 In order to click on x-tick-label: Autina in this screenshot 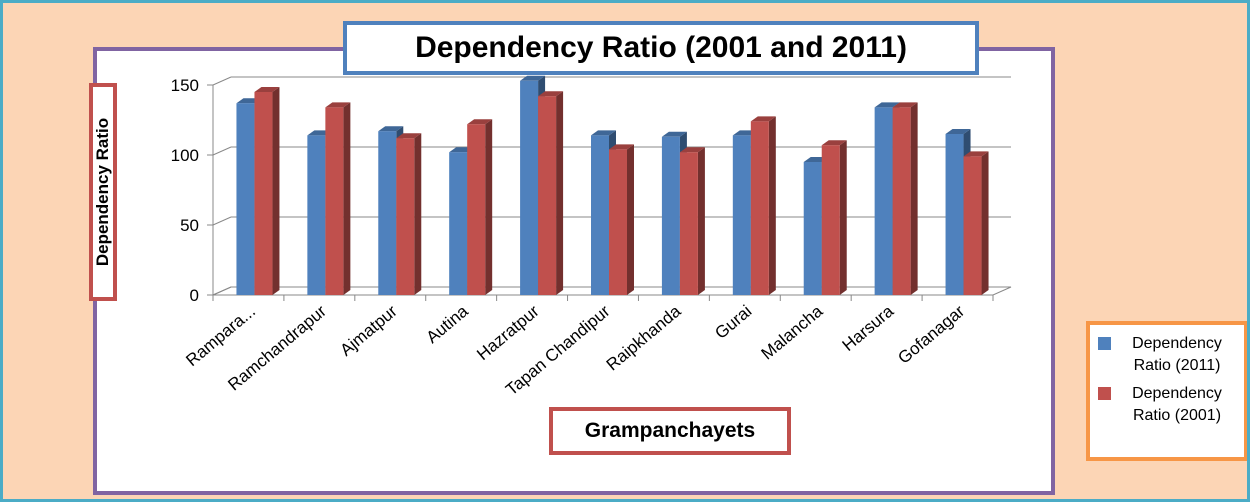, I will do `click(448, 324)`.